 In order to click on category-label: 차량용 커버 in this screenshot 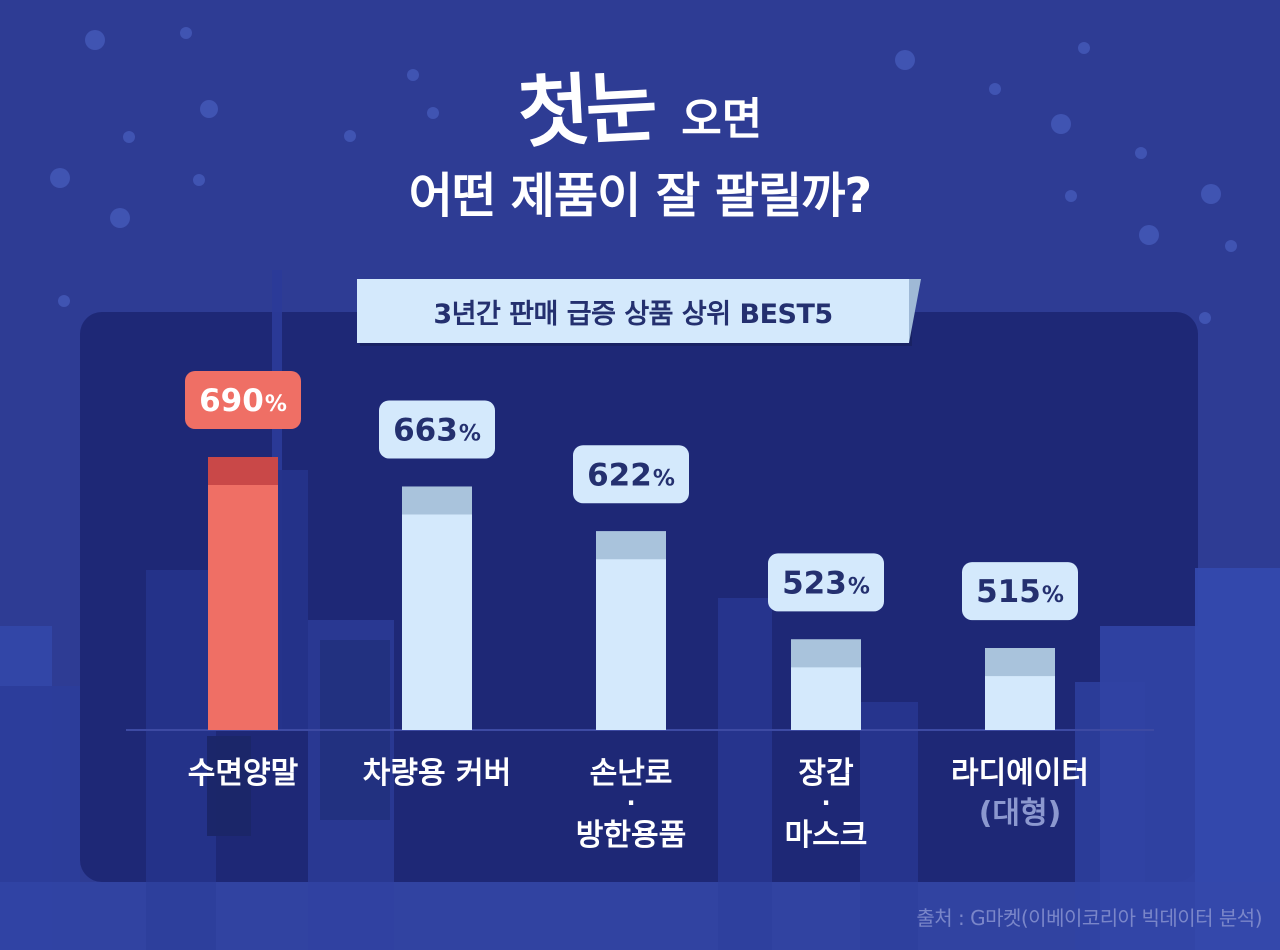, I will do `click(437, 773)`.